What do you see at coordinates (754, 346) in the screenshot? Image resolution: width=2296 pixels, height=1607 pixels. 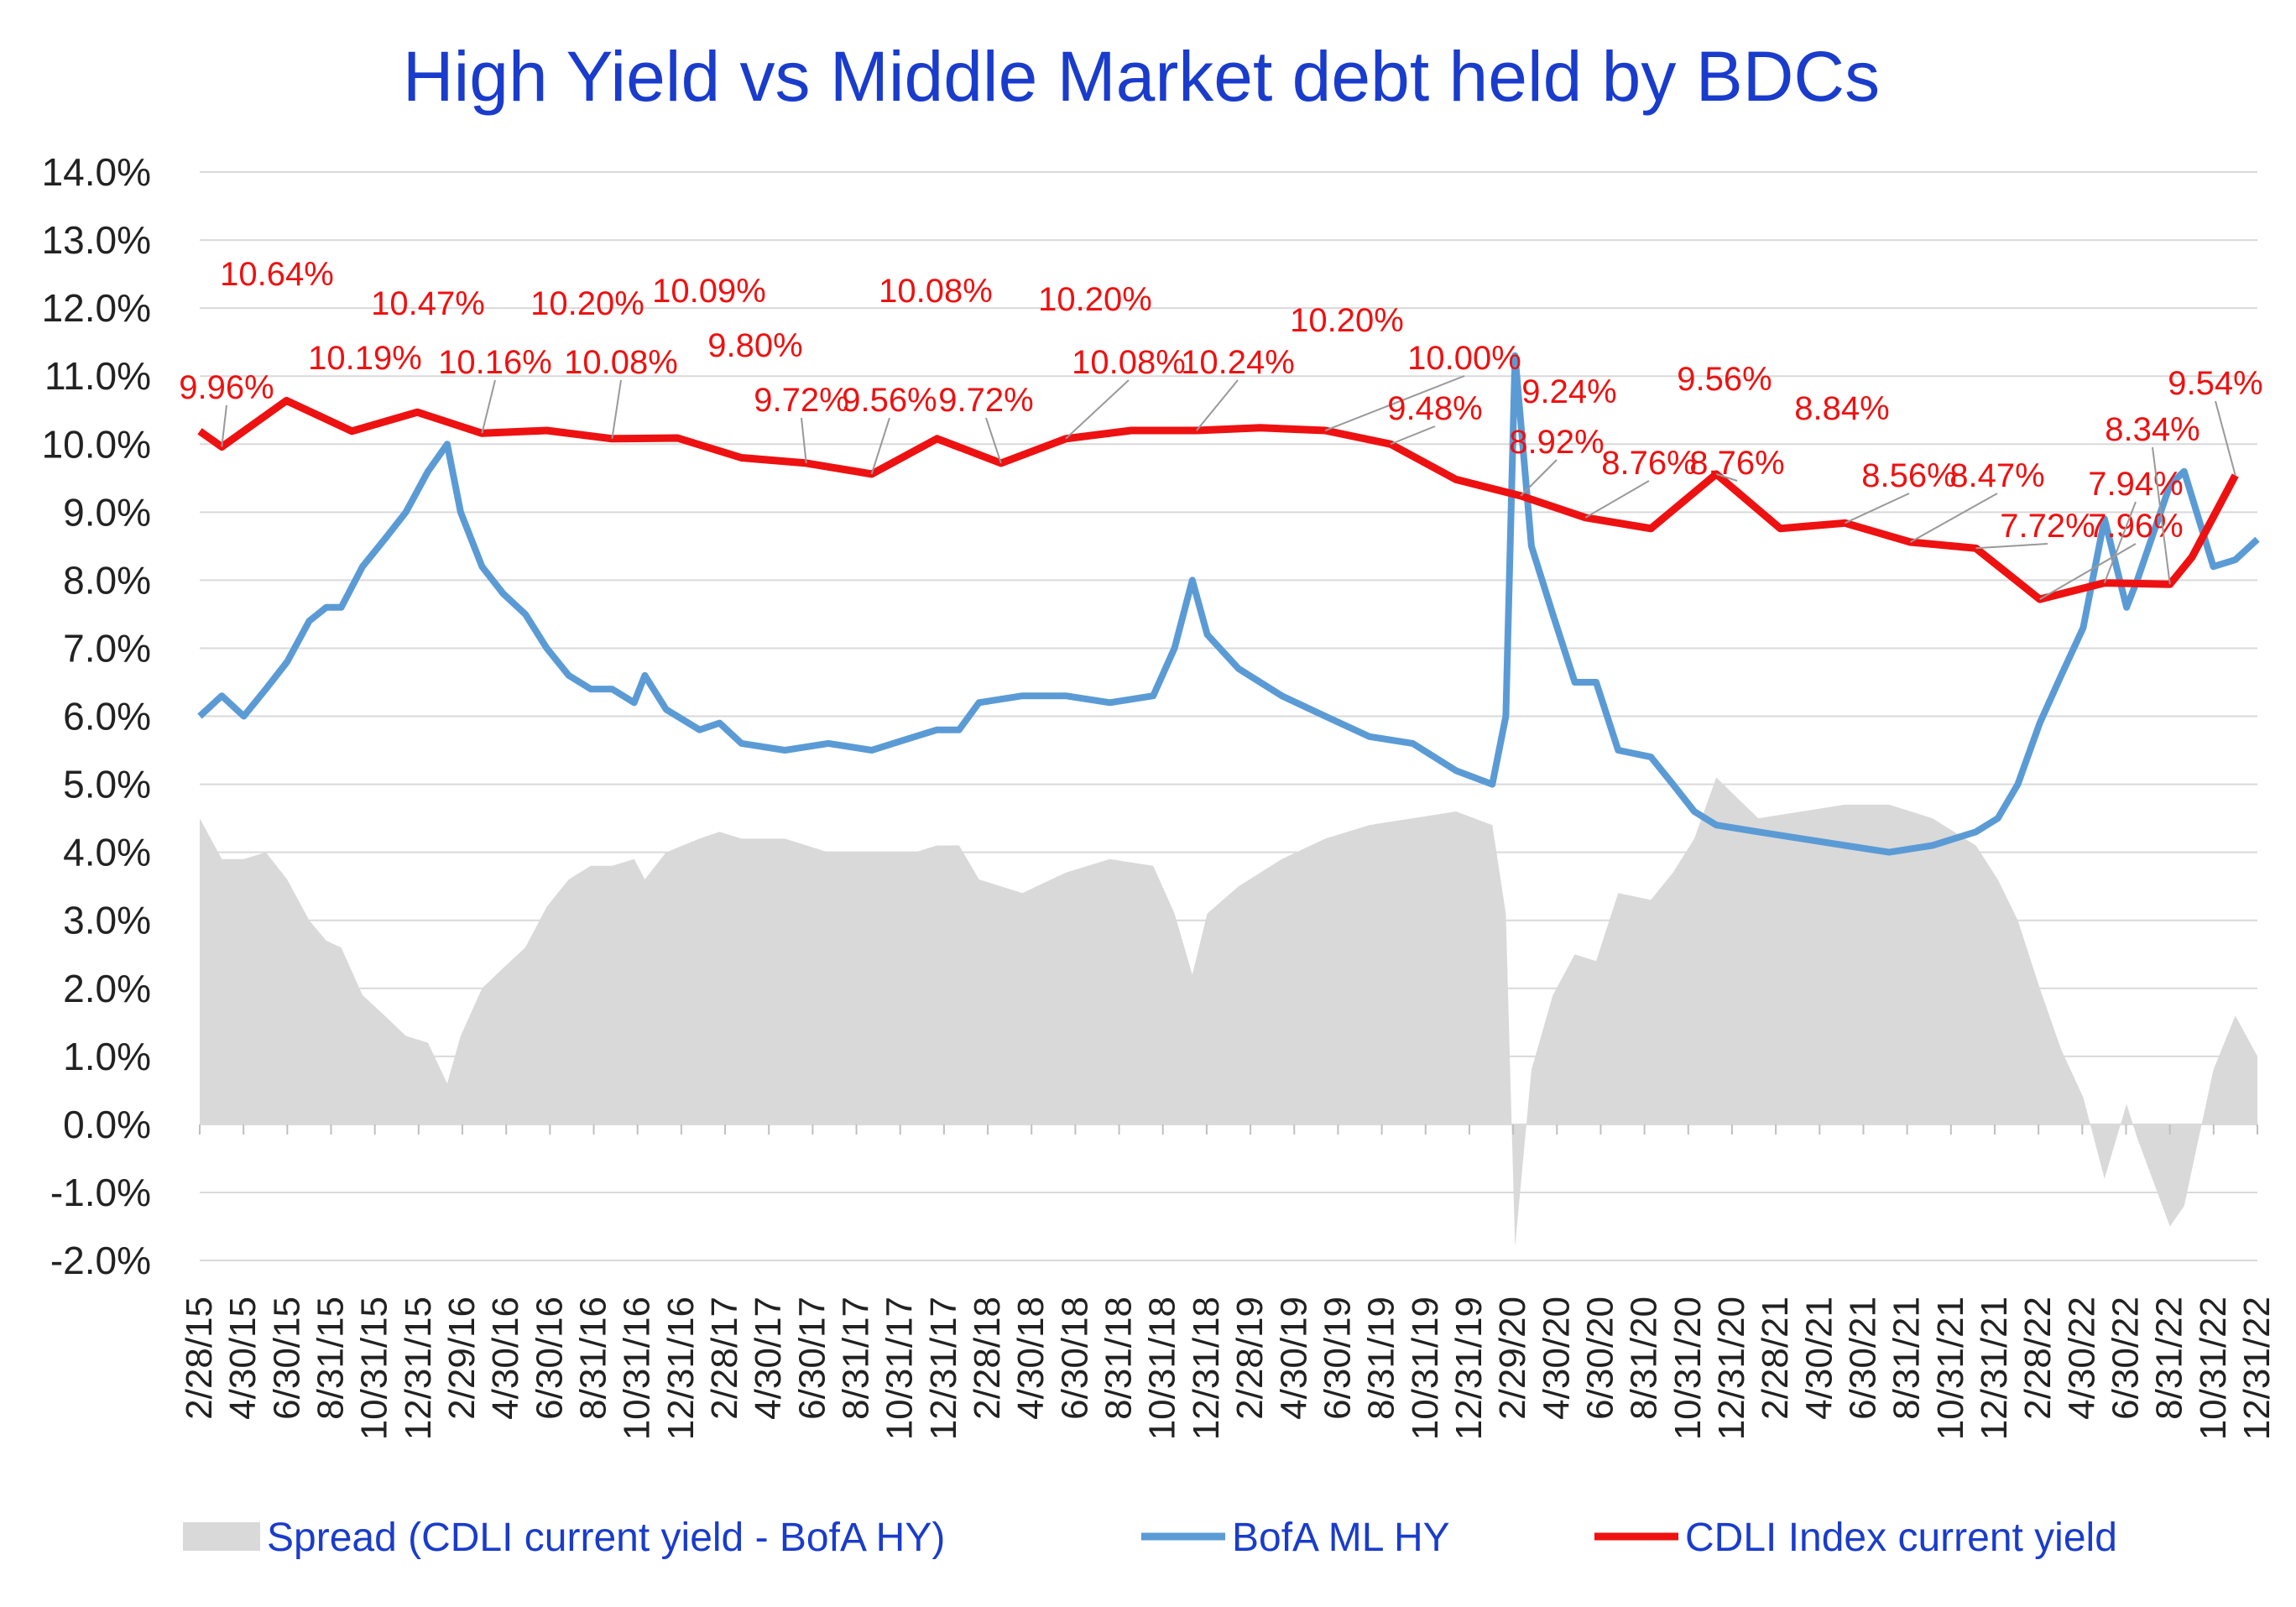 I see `data-label: 9.80%` at bounding box center [754, 346].